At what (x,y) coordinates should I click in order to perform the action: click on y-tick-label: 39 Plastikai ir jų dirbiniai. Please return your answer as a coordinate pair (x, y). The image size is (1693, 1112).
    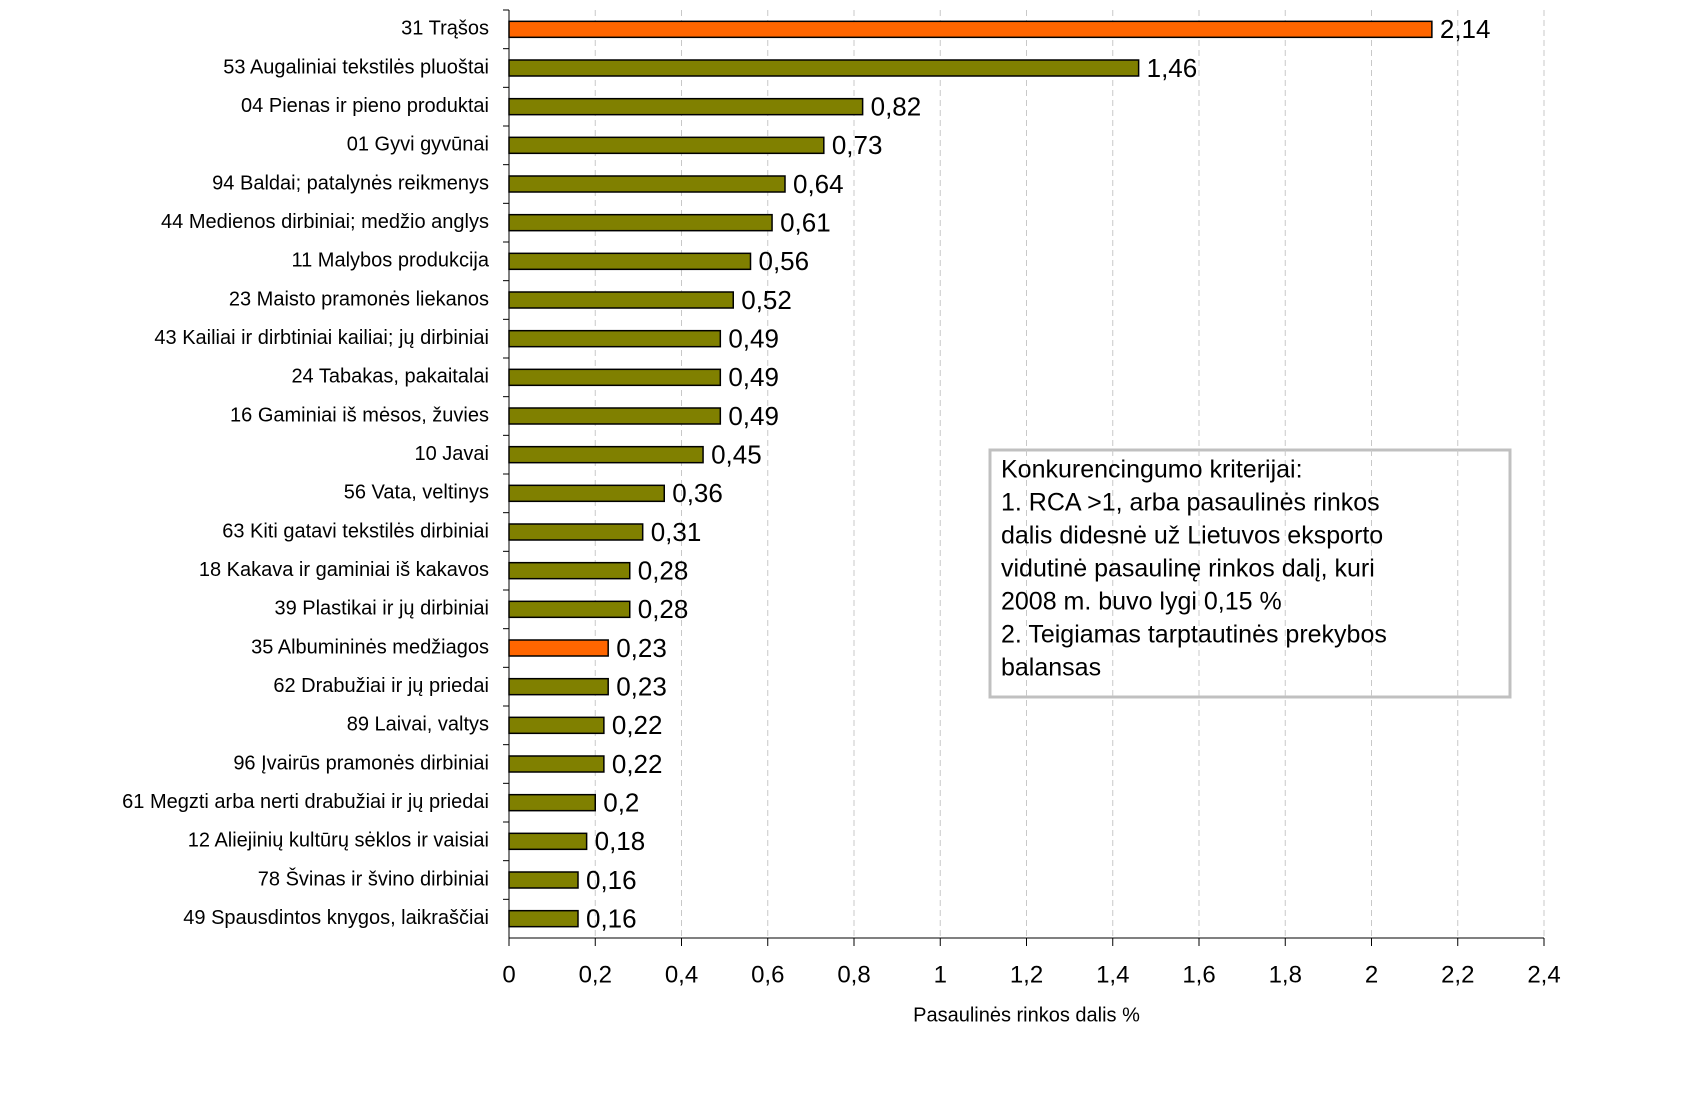
    Looking at the image, I should click on (381, 609).